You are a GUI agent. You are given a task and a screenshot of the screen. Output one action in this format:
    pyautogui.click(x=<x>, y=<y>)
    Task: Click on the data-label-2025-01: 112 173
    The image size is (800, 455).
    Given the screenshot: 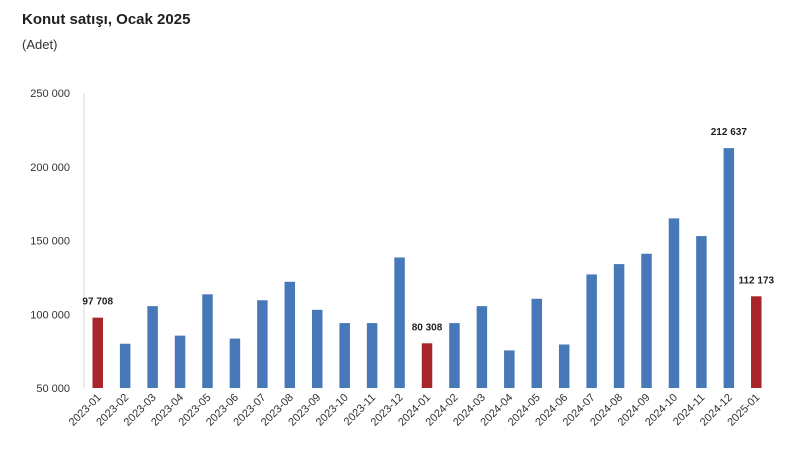 What is the action you would take?
    pyautogui.click(x=756, y=280)
    